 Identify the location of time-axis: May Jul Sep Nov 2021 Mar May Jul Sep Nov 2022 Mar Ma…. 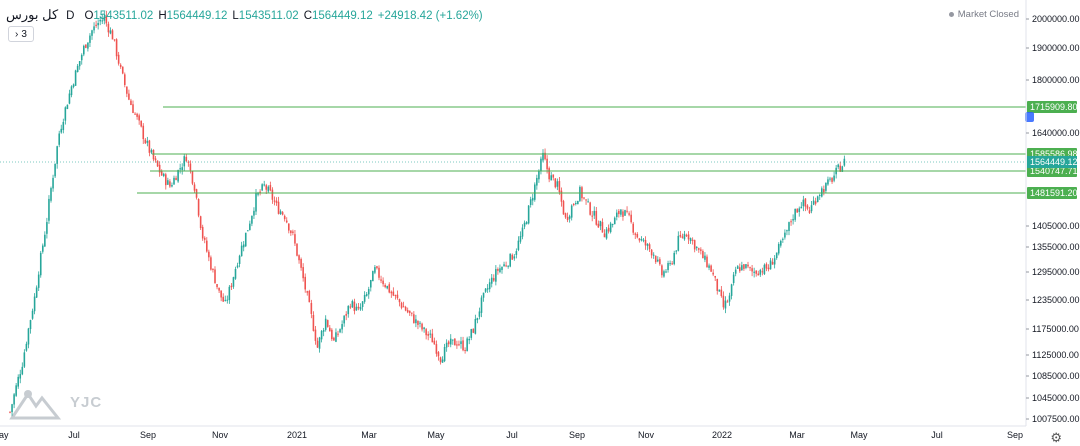
(513, 432).